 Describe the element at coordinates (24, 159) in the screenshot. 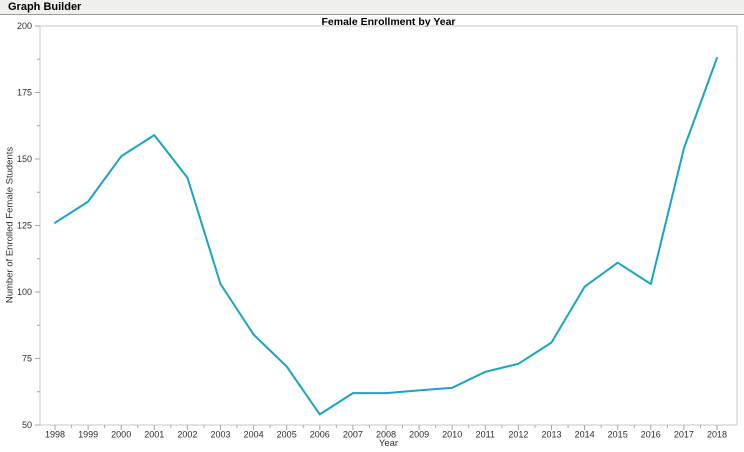

I see `y-tick-label: 150` at that location.